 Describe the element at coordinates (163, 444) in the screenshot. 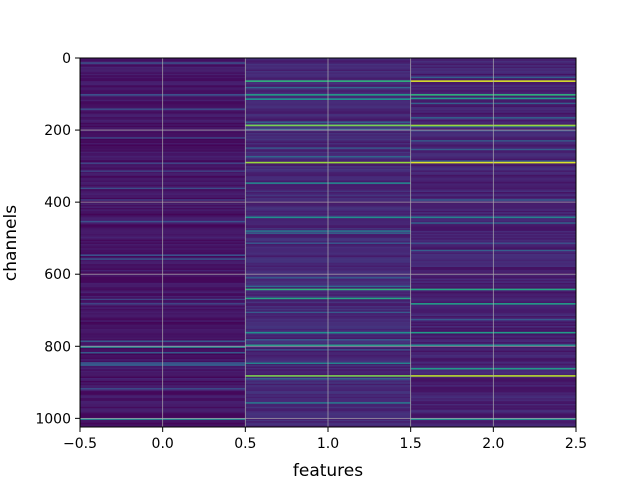

I see `x-tick-label: 0.0` at that location.